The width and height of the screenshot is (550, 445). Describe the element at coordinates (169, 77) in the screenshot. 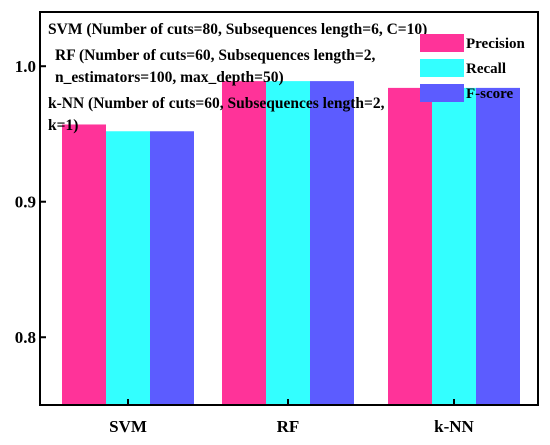

I see `annotation-line-3: n_estimators=100, max_depth=50)` at that location.